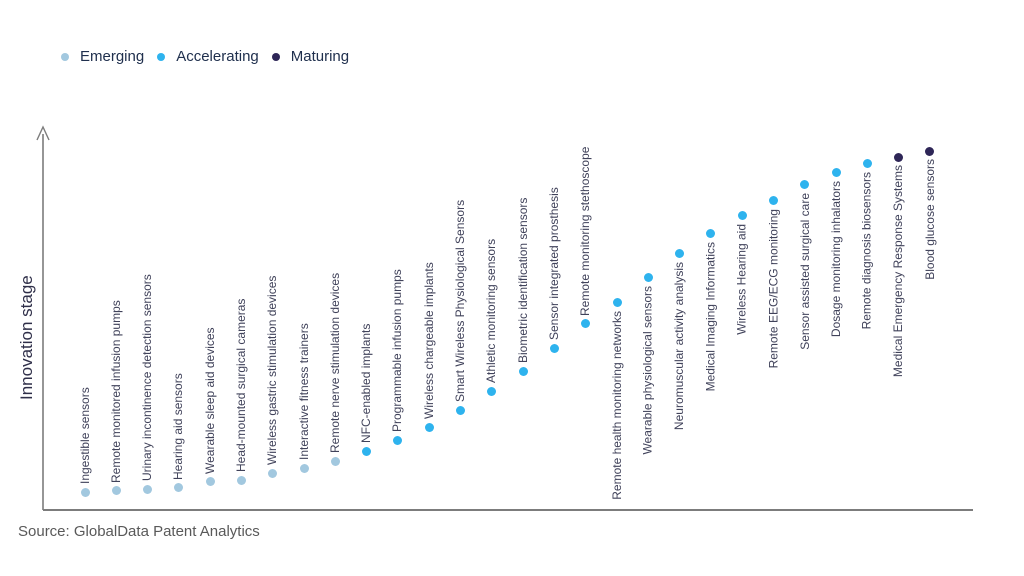  Describe the element at coordinates (647, 370) in the screenshot. I see `data-point-label: Wearable physiological sensors` at that location.